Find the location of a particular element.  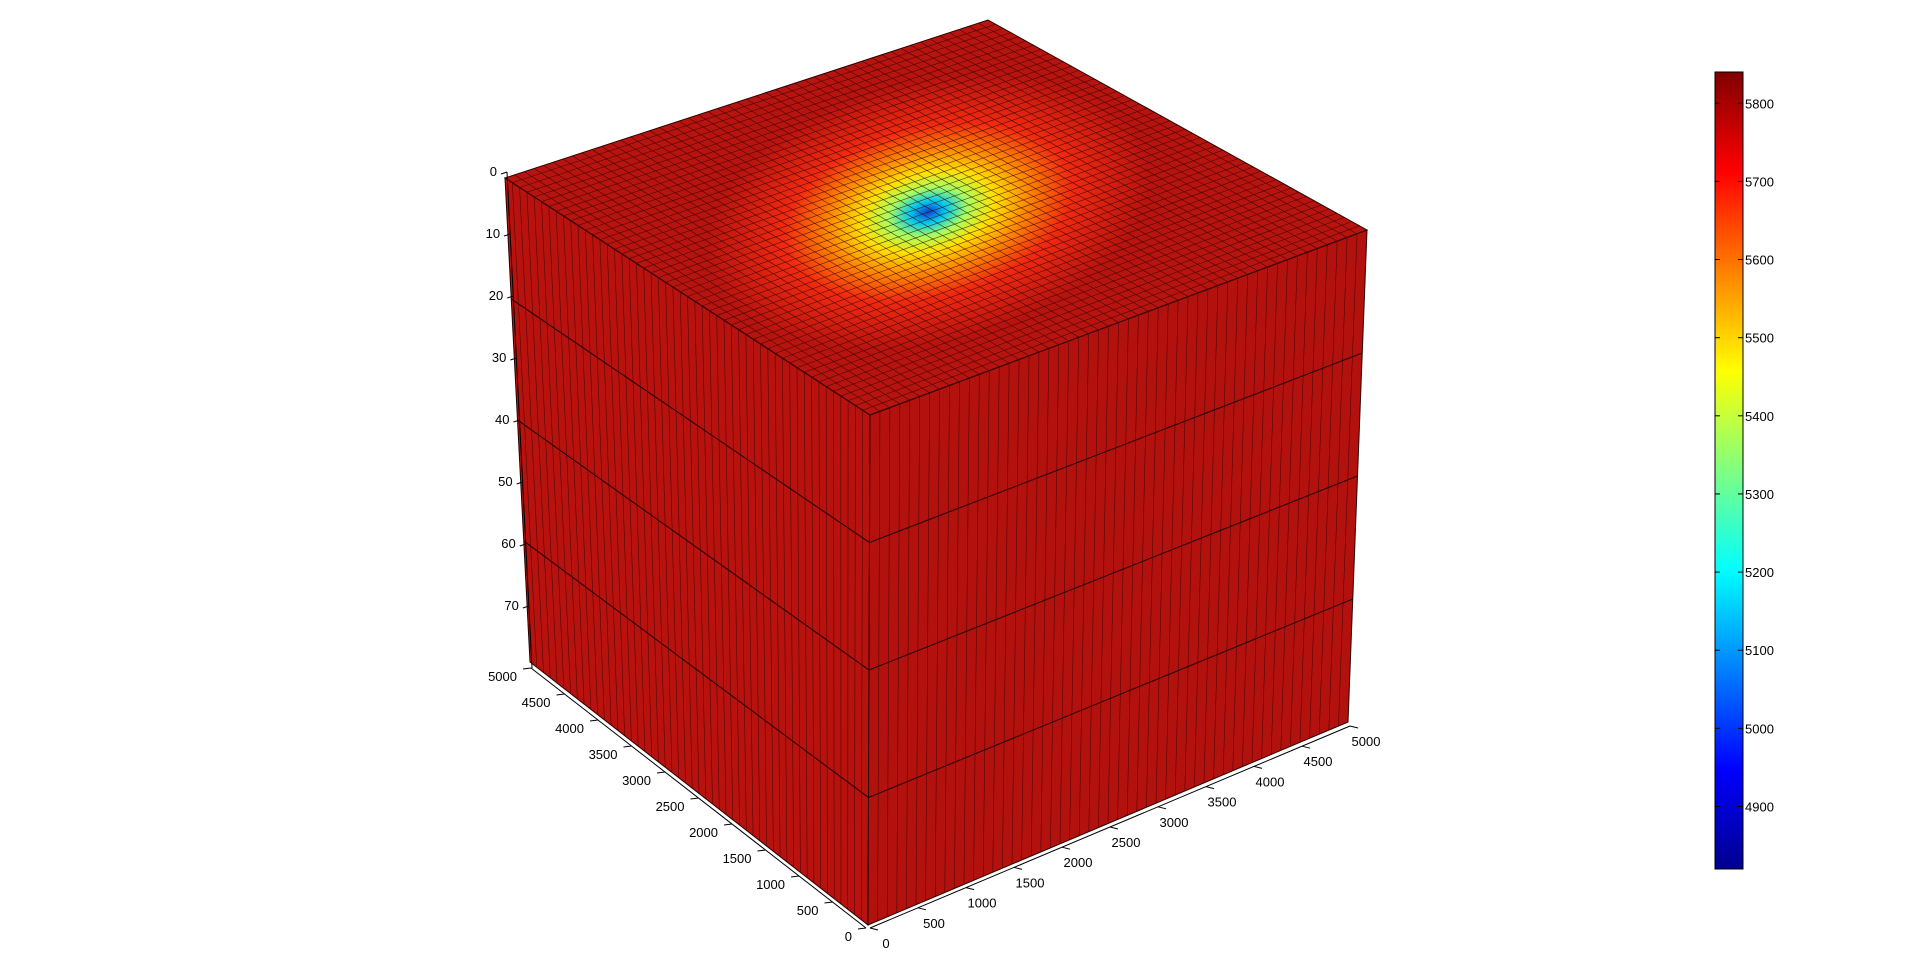

colorbar-scale is located at coordinates (1729, 470).